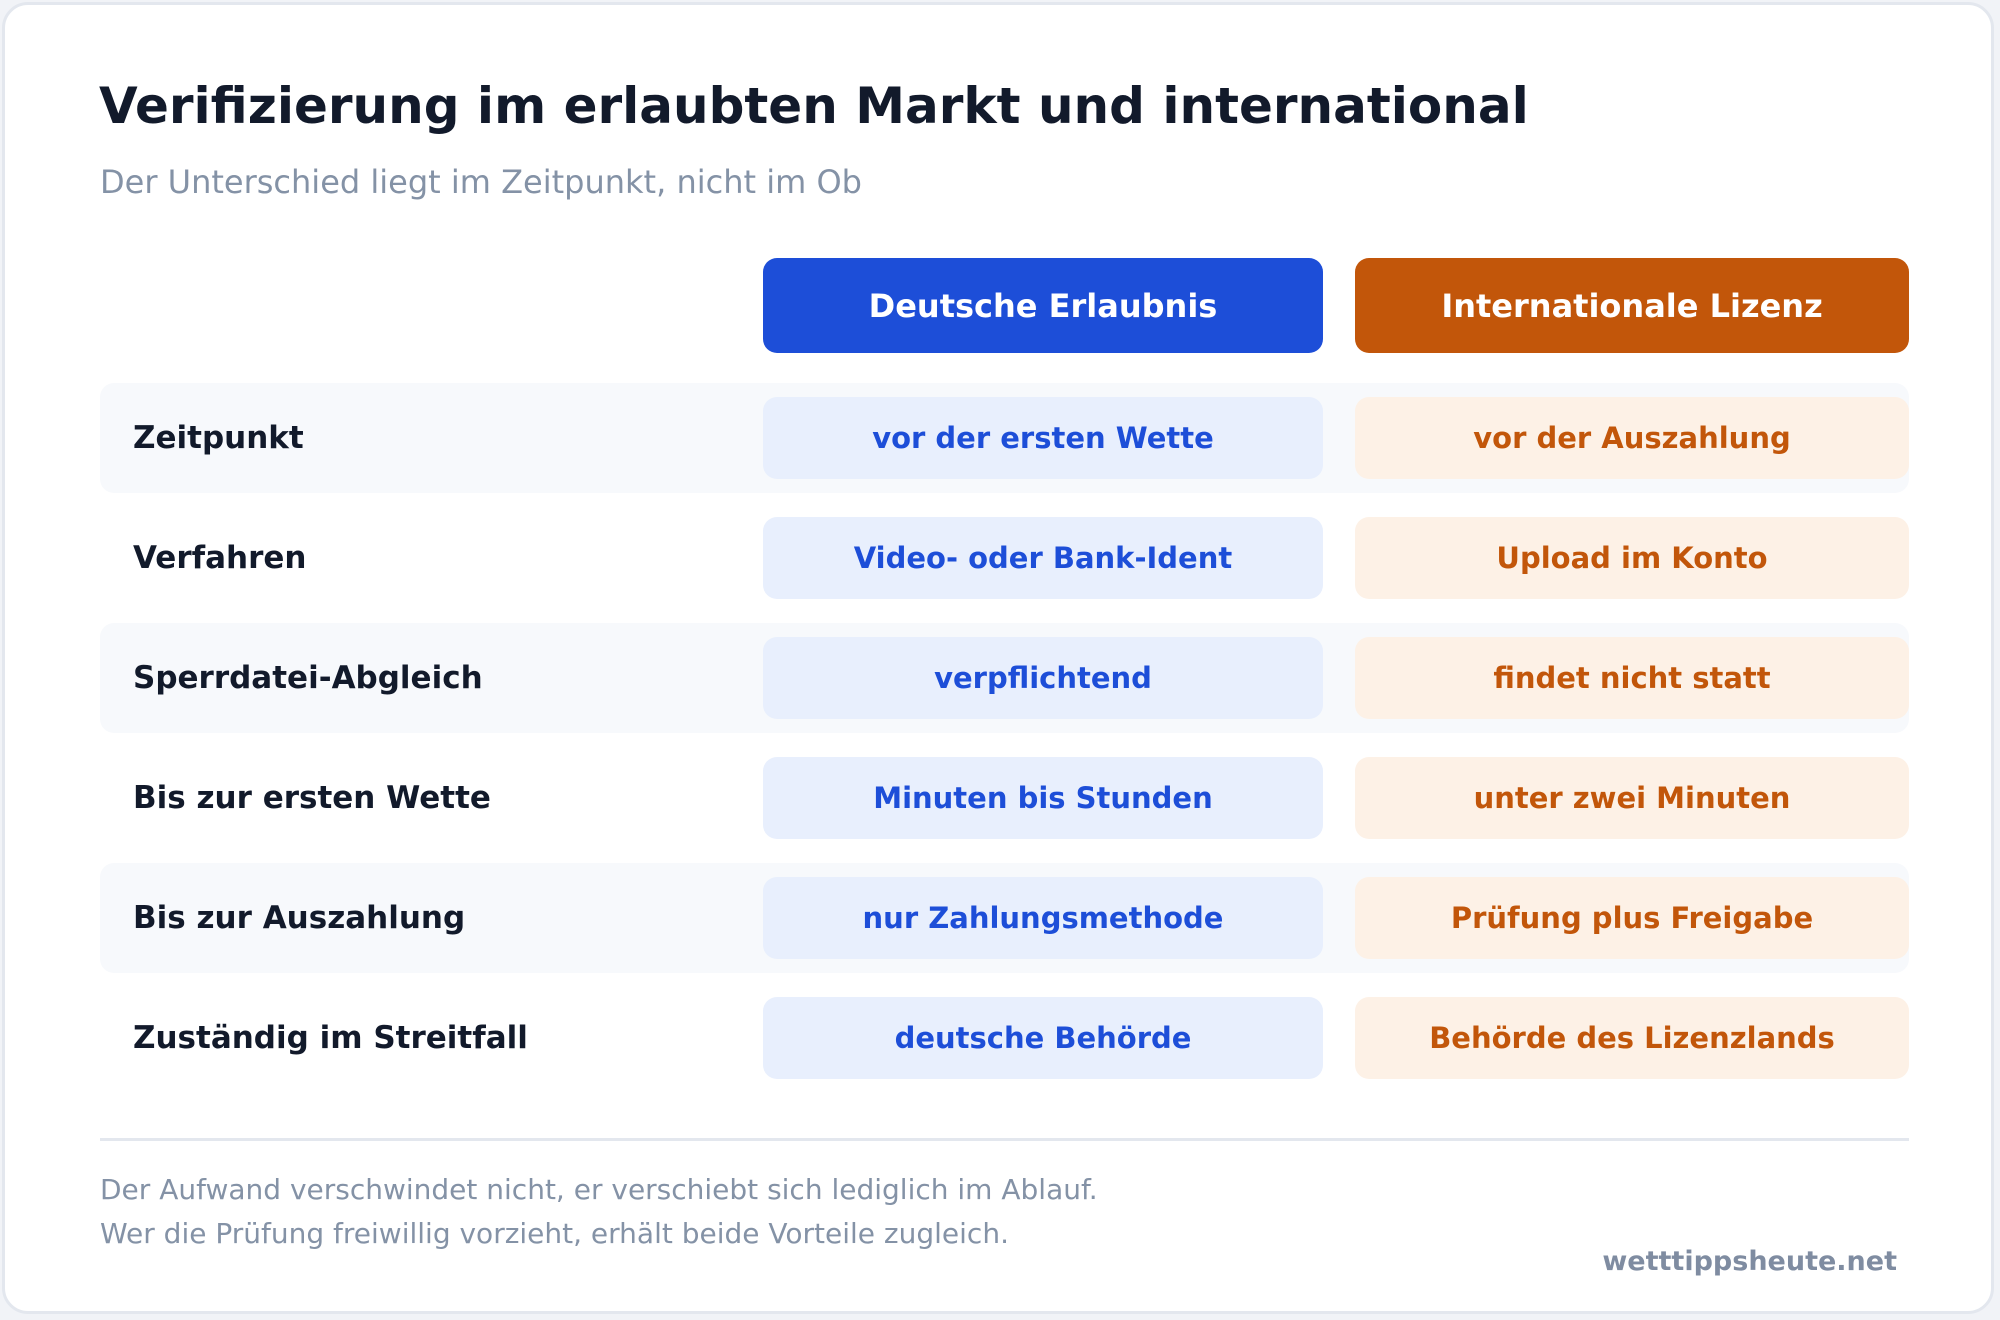  What do you see at coordinates (1749, 1261) in the screenshot?
I see `brand-domain: wetttippsheute.net` at bounding box center [1749, 1261].